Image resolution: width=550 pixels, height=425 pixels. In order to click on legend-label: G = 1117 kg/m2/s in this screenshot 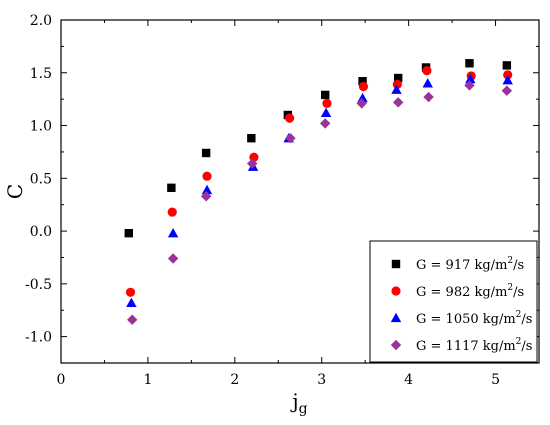, I will do `click(474, 345)`.